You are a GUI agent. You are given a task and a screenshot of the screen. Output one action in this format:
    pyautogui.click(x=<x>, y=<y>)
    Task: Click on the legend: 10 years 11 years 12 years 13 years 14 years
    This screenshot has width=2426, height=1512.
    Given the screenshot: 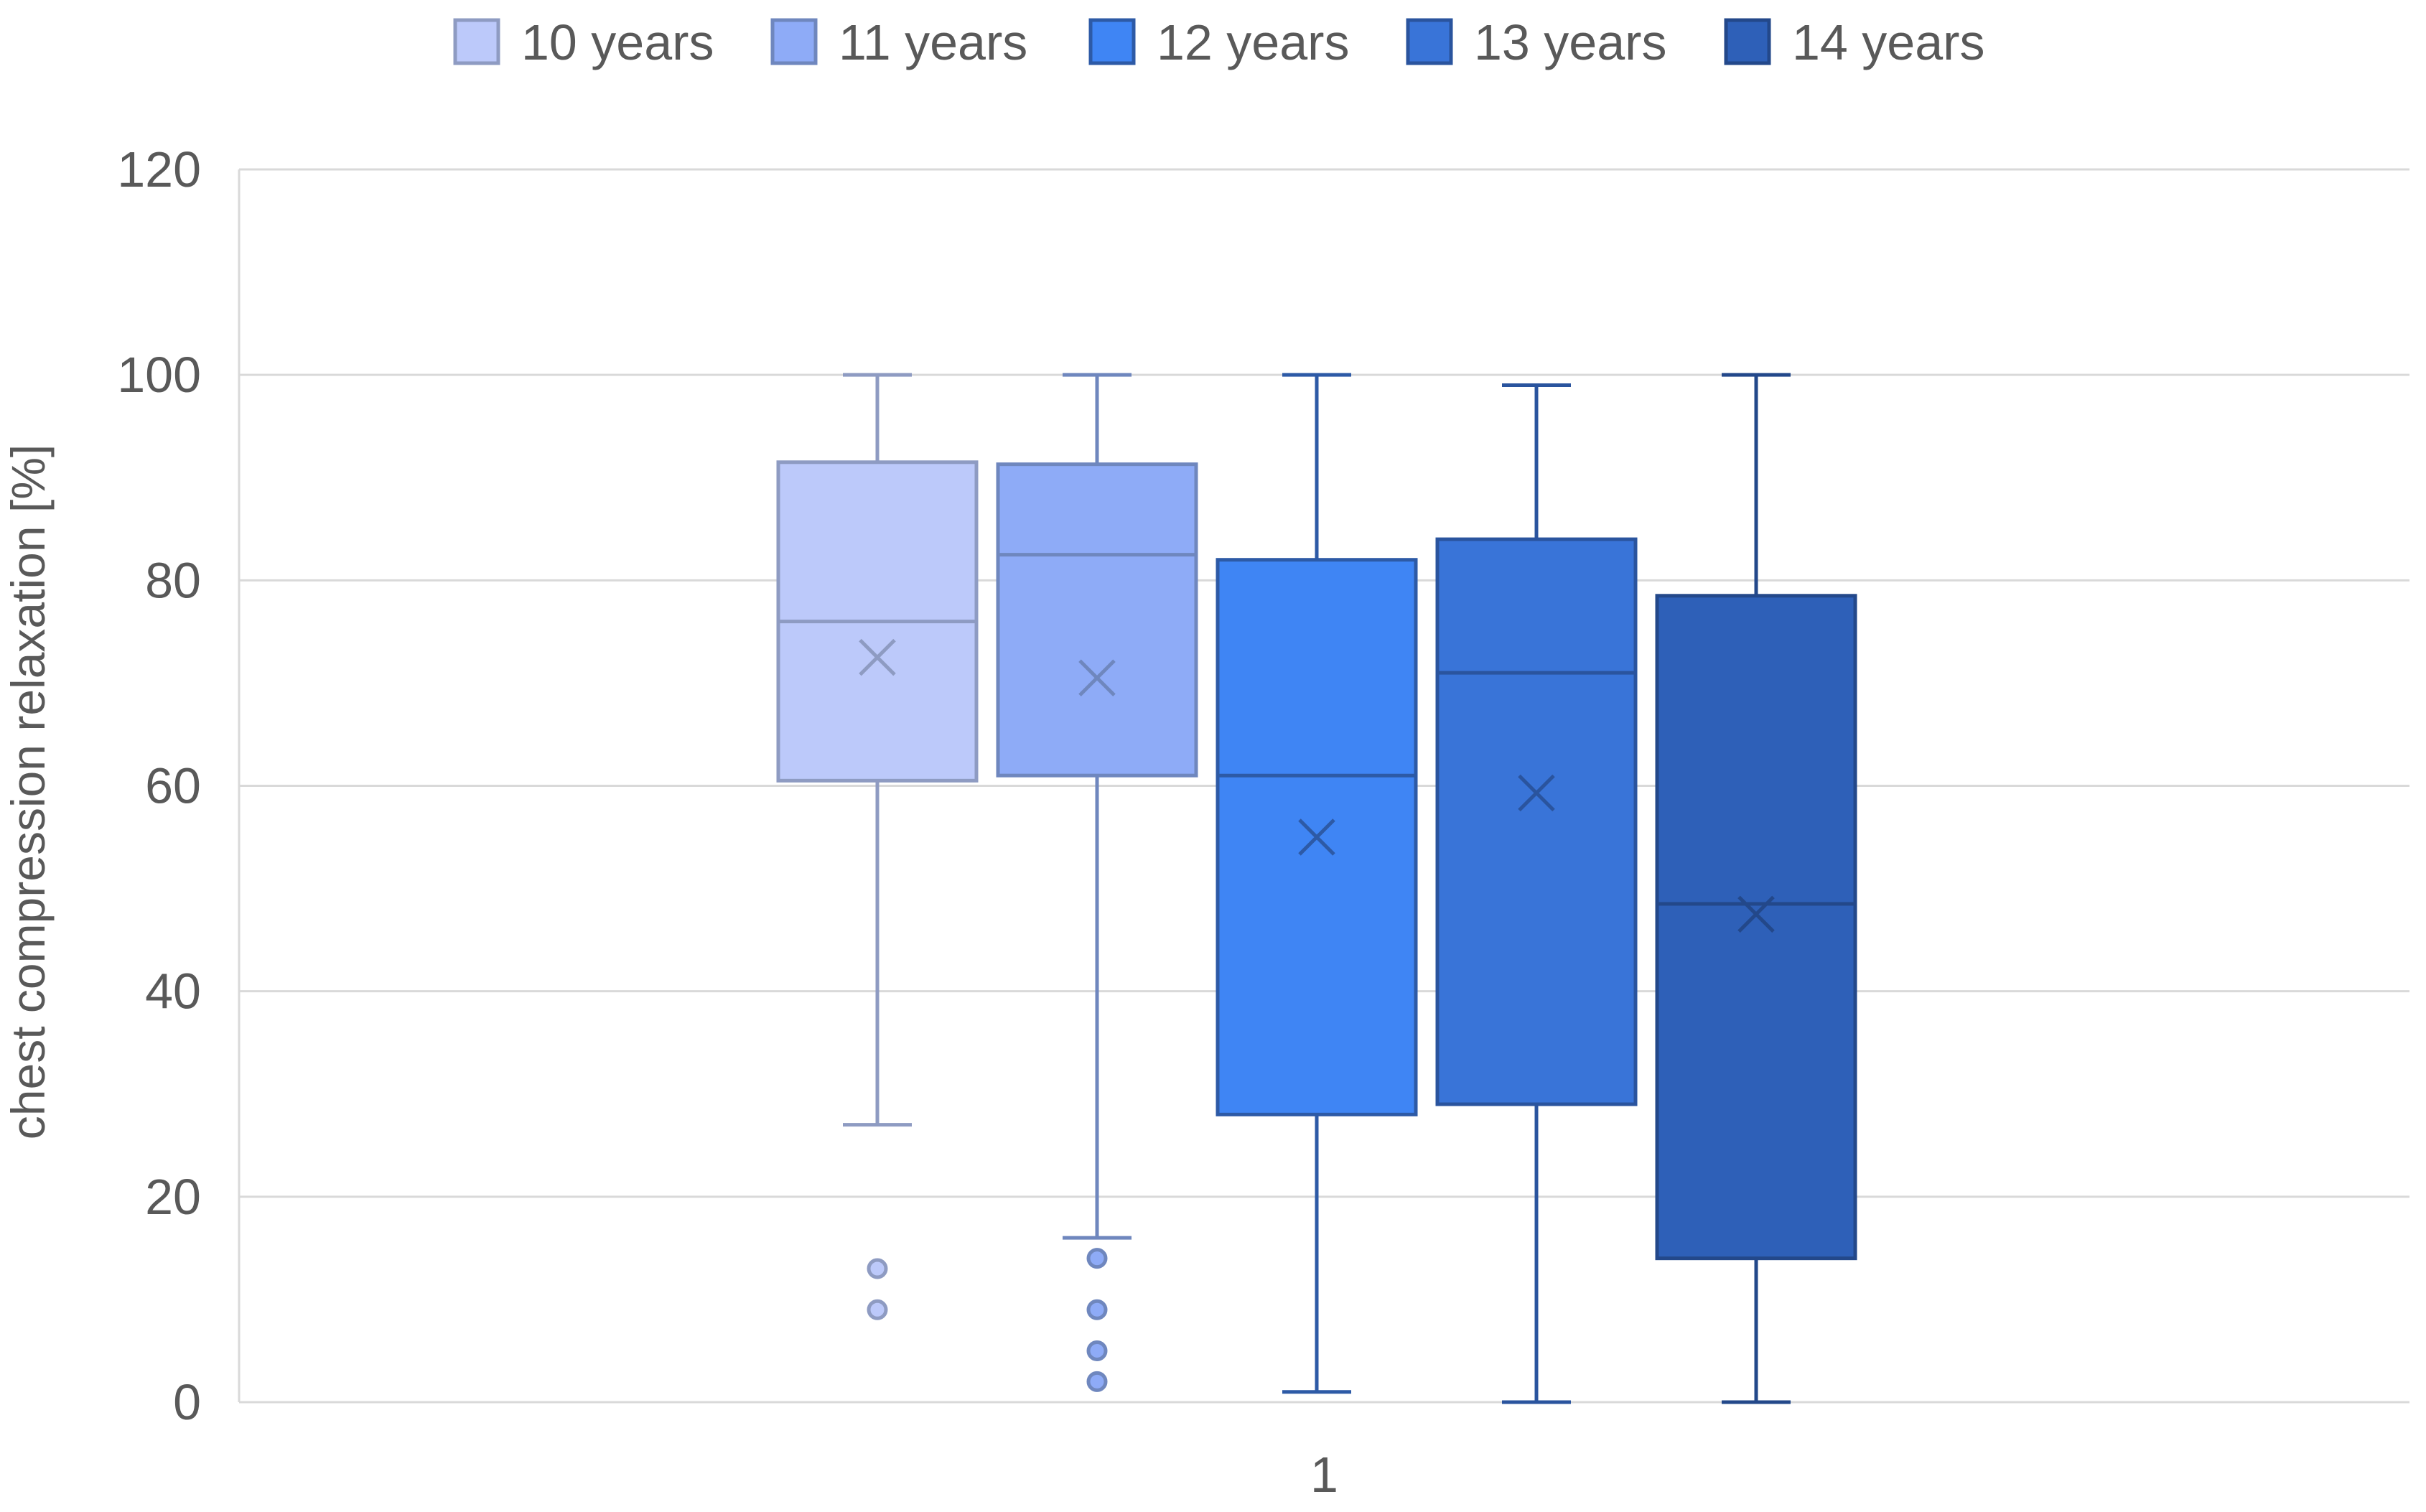 What is the action you would take?
    pyautogui.click(x=1218, y=42)
    